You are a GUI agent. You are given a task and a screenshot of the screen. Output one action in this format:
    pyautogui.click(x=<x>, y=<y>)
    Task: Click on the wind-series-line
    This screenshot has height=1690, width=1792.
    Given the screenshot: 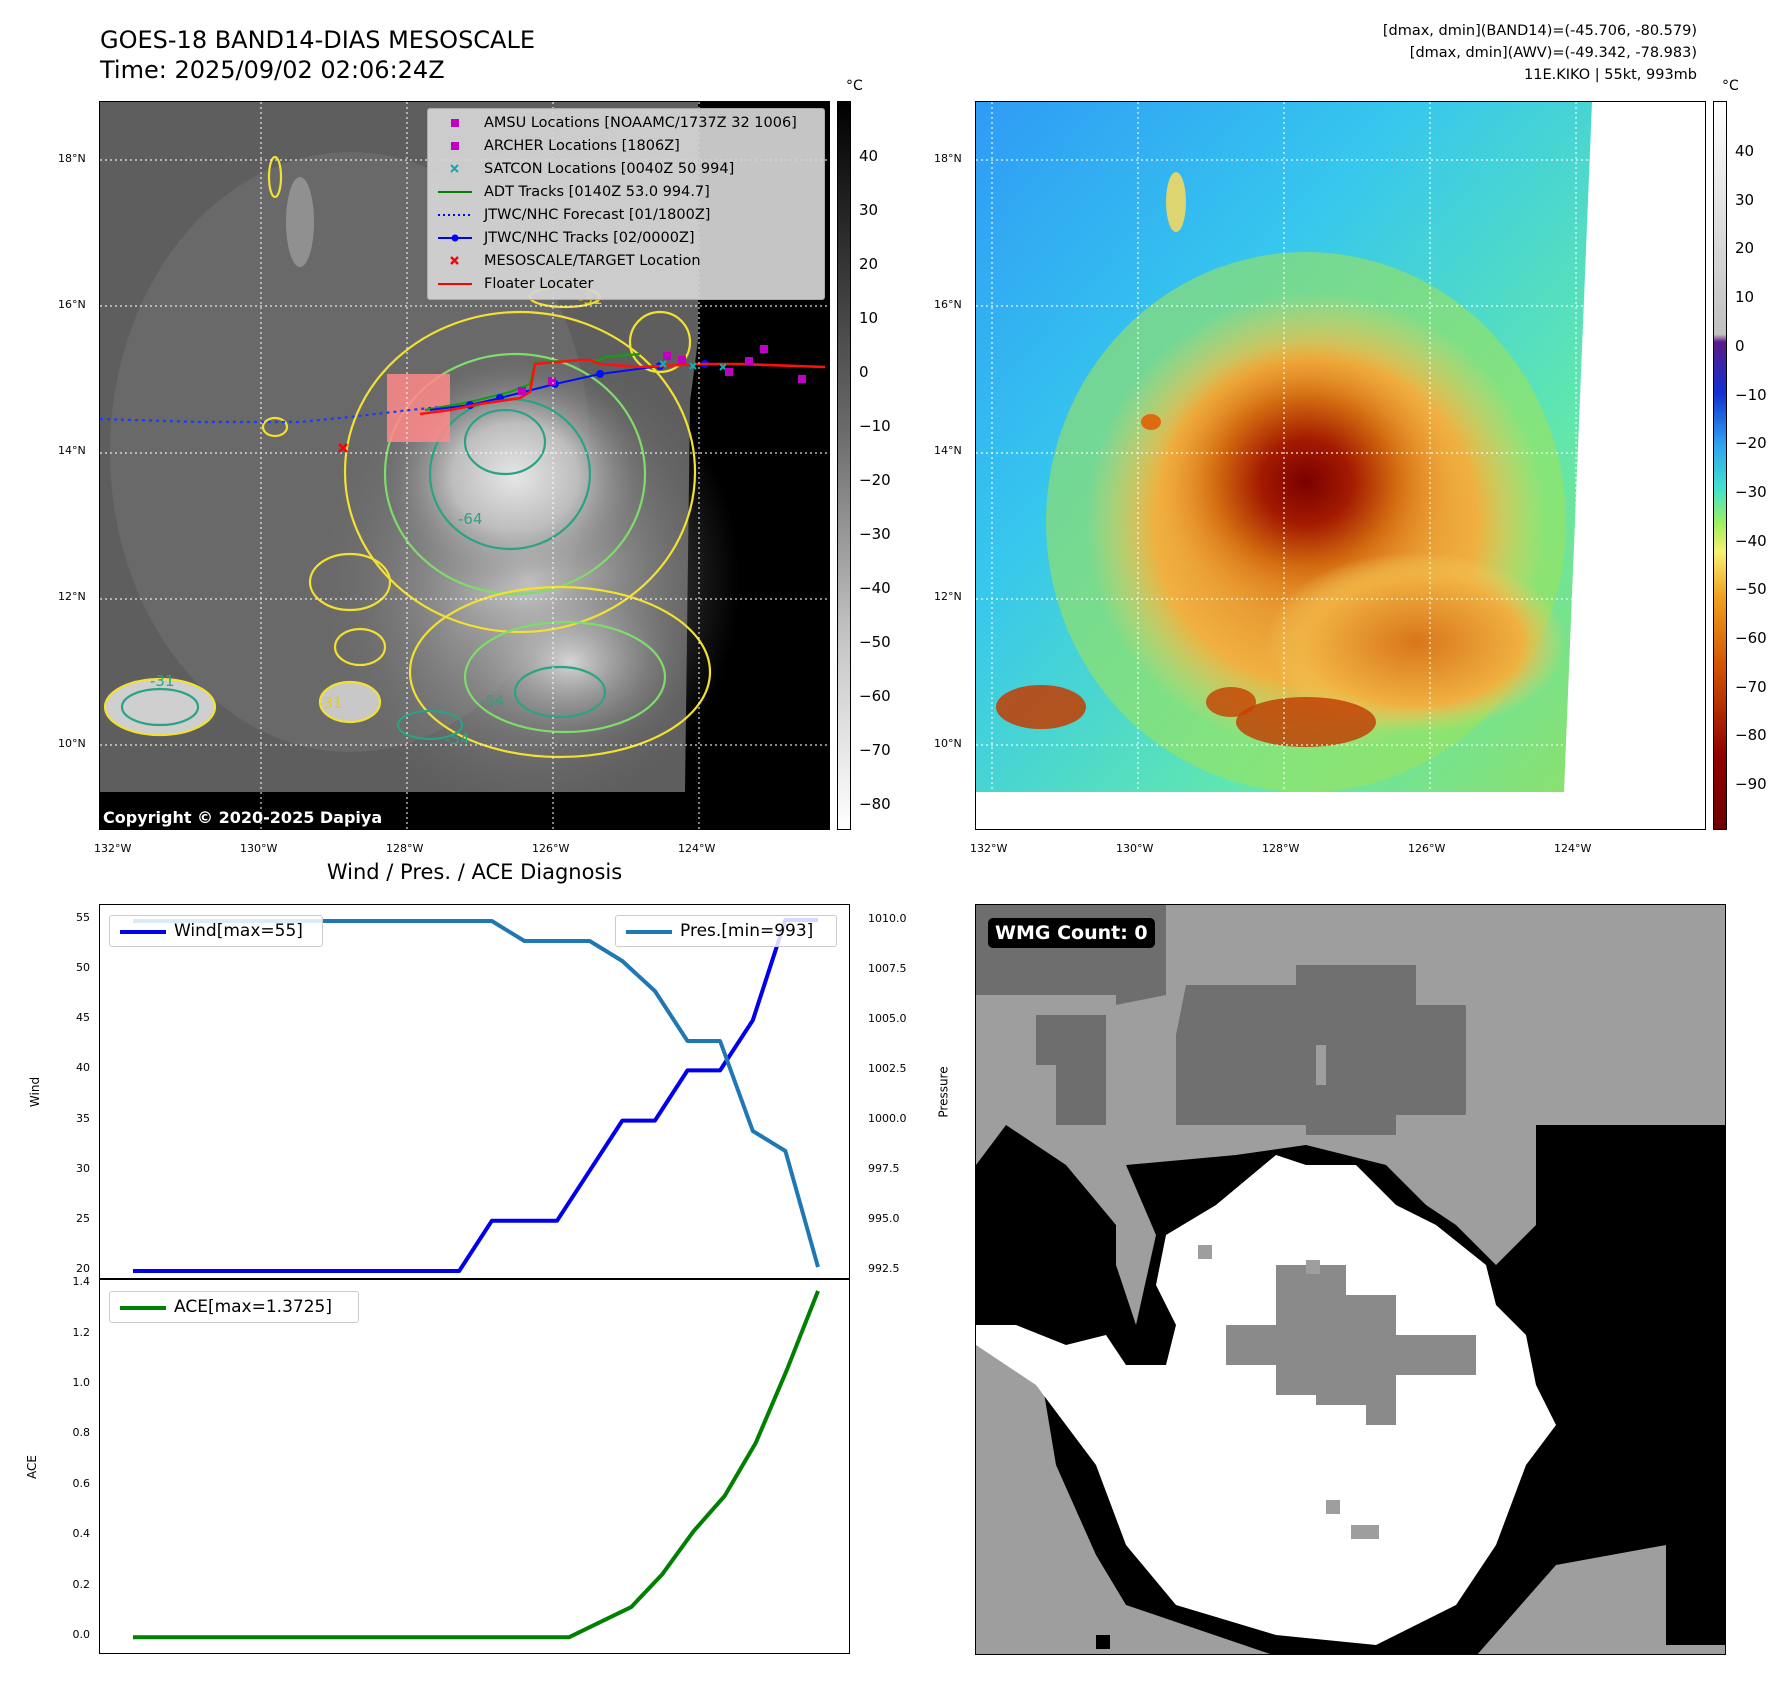 What is the action you would take?
    pyautogui.click(x=475, y=1095)
    